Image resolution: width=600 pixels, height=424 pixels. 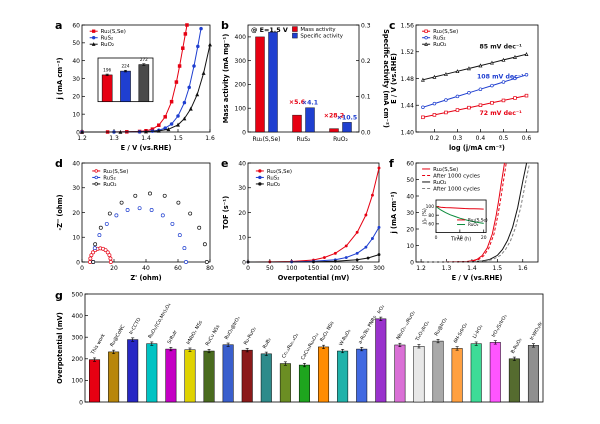 What do you see at coordinates (504, 138) in the screenshot?
I see `svg-text: 0.5` at bounding box center [504, 138].